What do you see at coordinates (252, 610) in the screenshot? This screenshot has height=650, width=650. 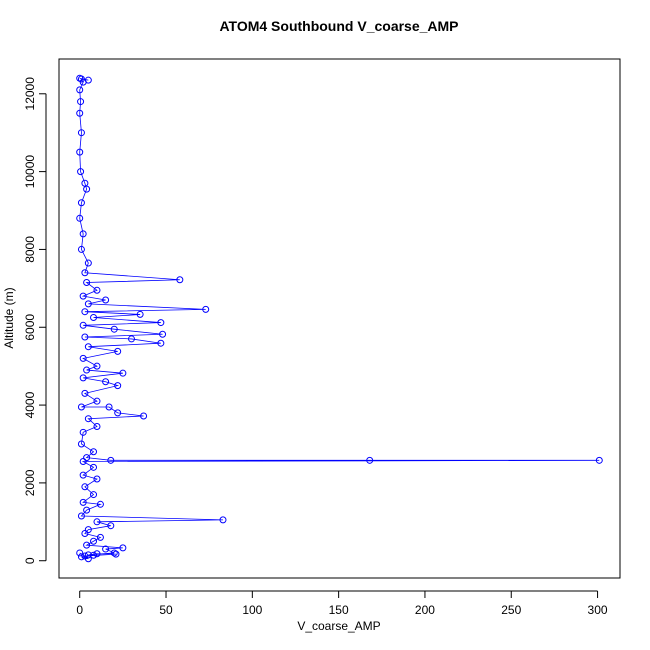 I see `x-tick-label: 100` at bounding box center [252, 610].